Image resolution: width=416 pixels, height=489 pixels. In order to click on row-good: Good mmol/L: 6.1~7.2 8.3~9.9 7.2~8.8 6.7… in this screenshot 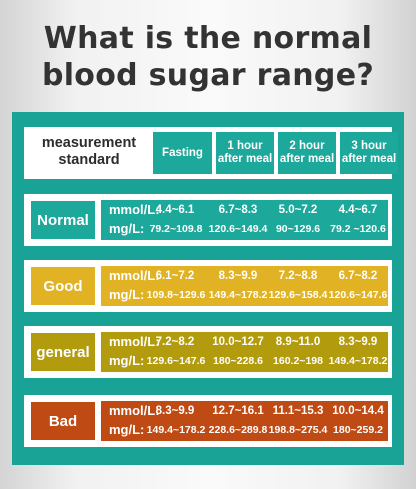, I will do `click(208, 286)`.